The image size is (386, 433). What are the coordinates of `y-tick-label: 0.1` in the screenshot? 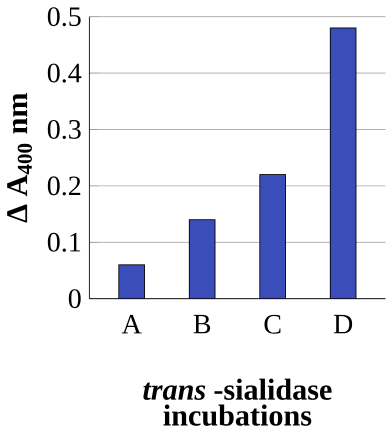 It's located at (64, 242).